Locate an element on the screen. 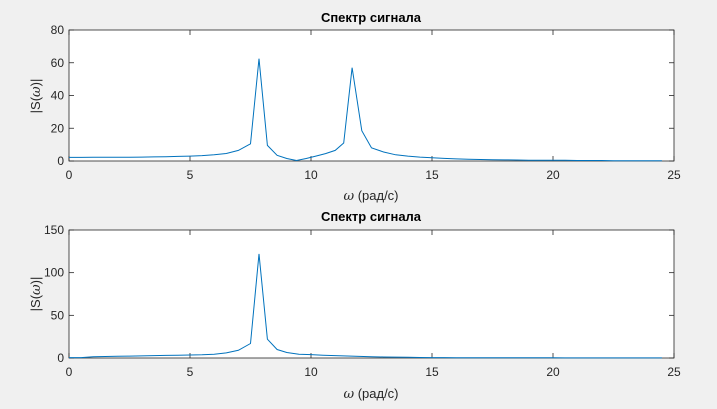  bottom-x-tick-label: 25 is located at coordinates (674, 372).